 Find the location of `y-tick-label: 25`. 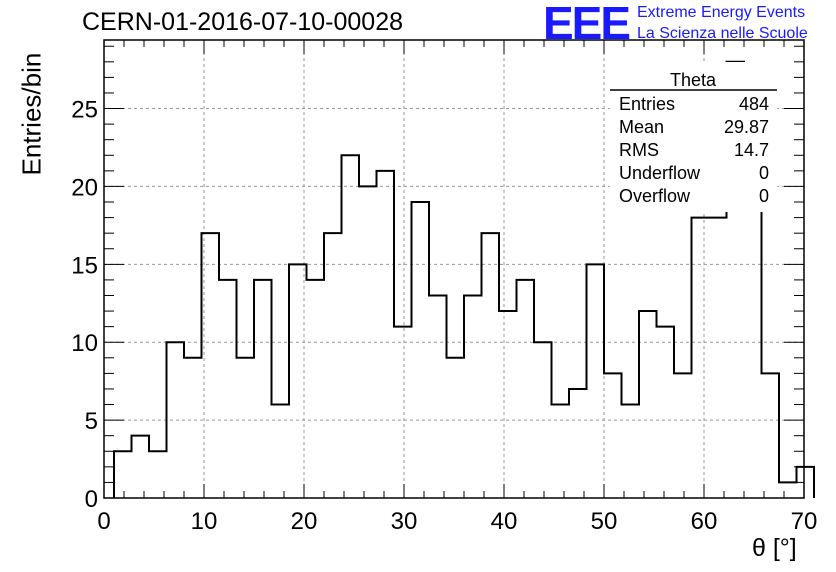

y-tick-label: 25 is located at coordinates (84, 110).